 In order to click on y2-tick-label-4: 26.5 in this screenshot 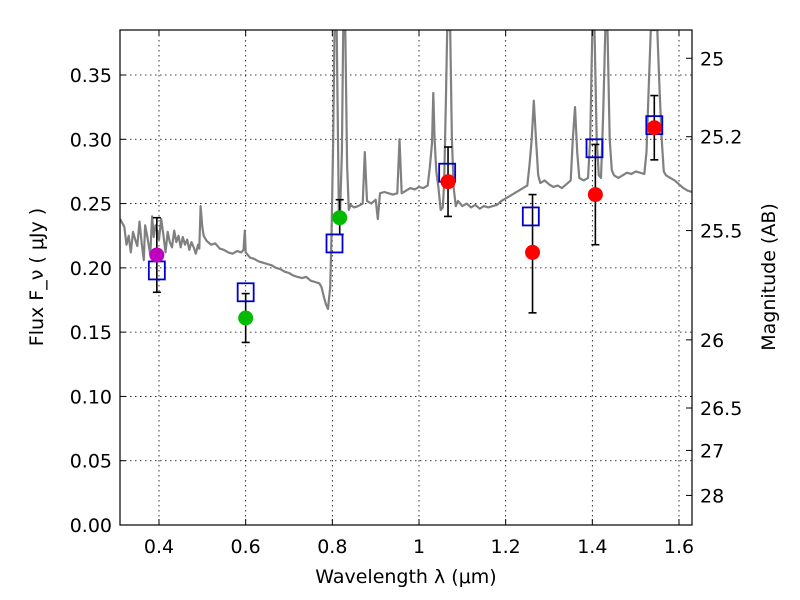, I will do `click(721, 409)`.